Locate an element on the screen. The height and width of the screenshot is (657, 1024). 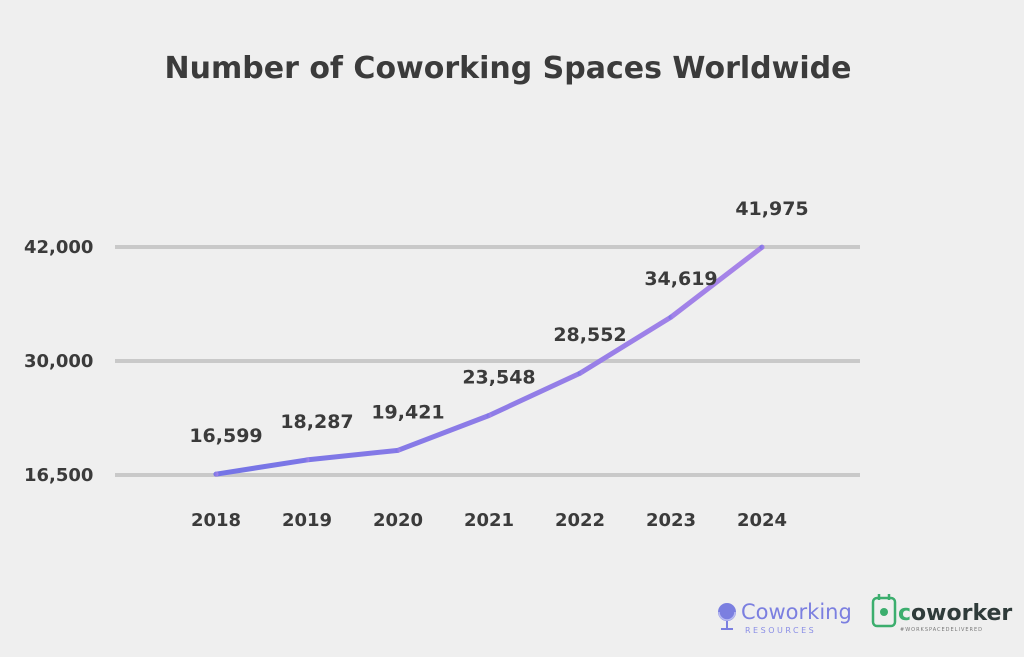
x-tick-label: 2018 is located at coordinates (216, 520).